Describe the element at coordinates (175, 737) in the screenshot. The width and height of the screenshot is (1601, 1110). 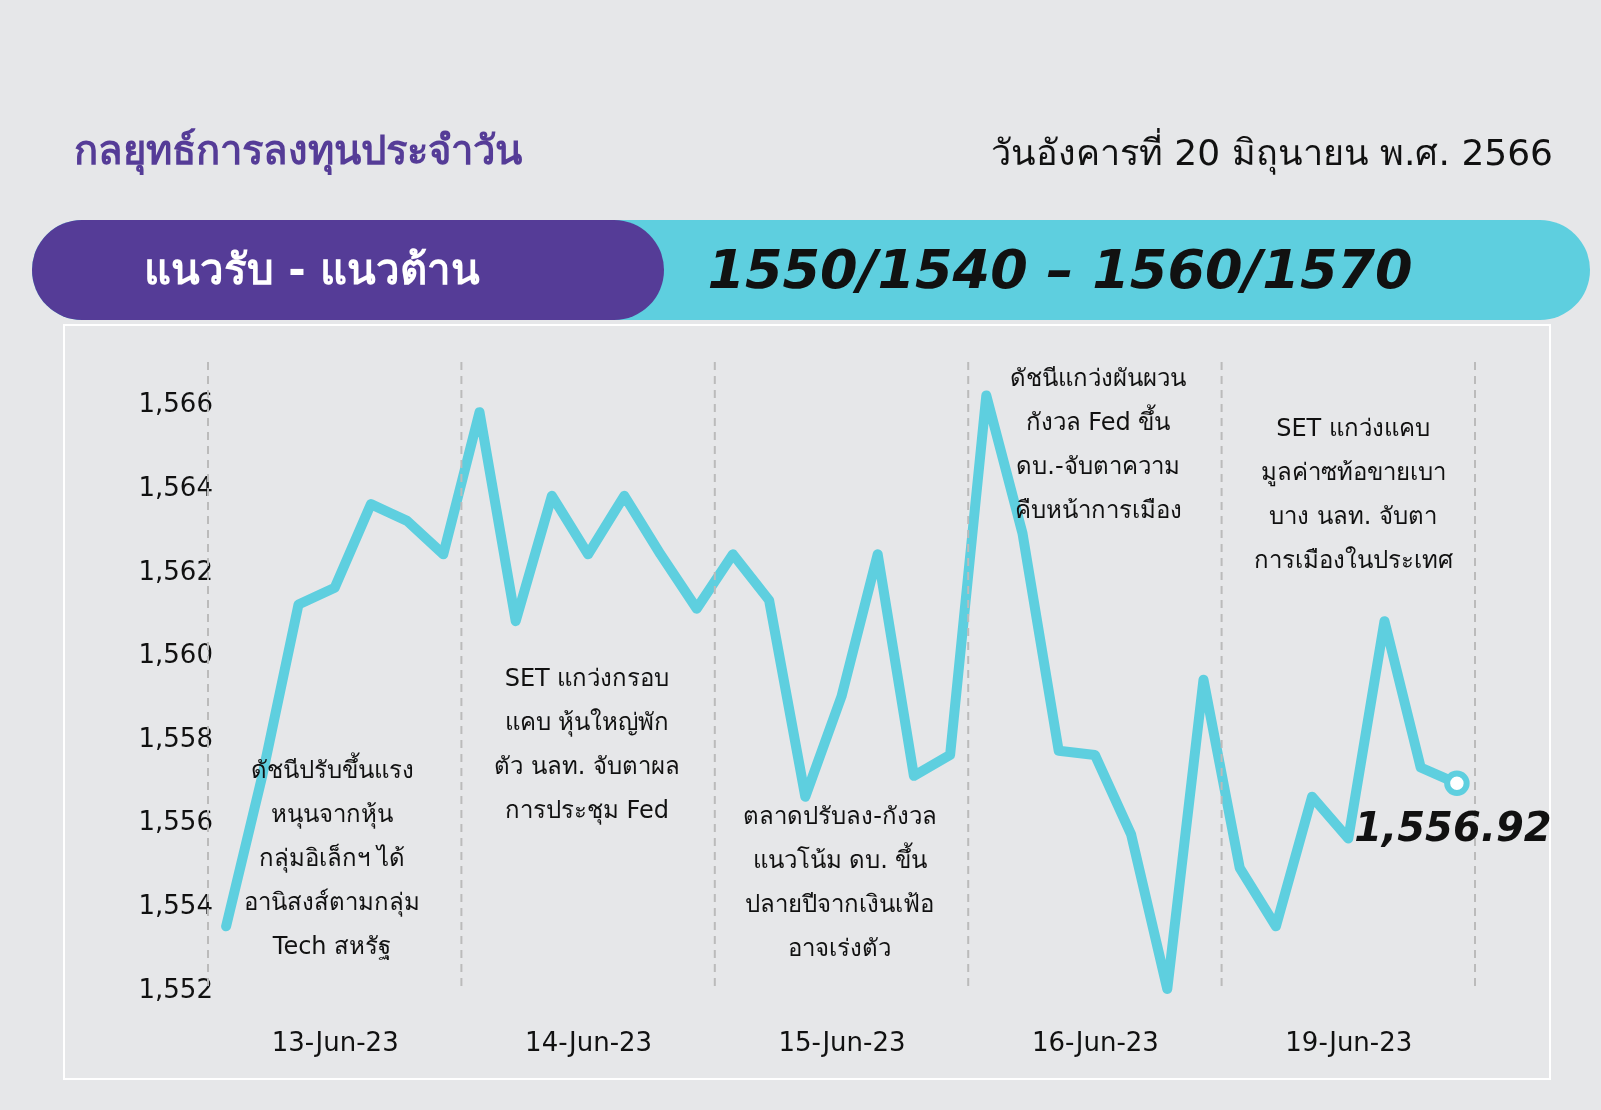
I see `y-tick-label: 1,558` at that location.